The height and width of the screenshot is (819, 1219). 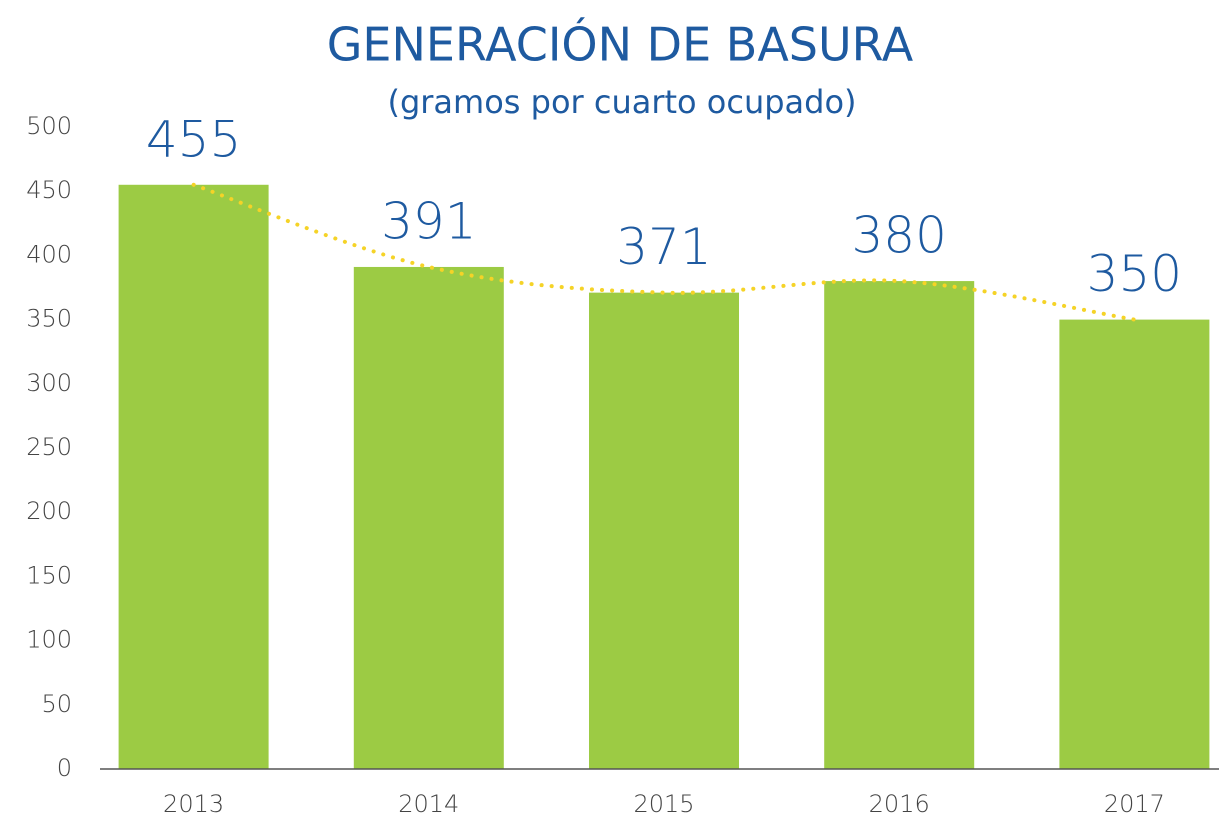 What do you see at coordinates (898, 236) in the screenshot?
I see `value-label: 380` at bounding box center [898, 236].